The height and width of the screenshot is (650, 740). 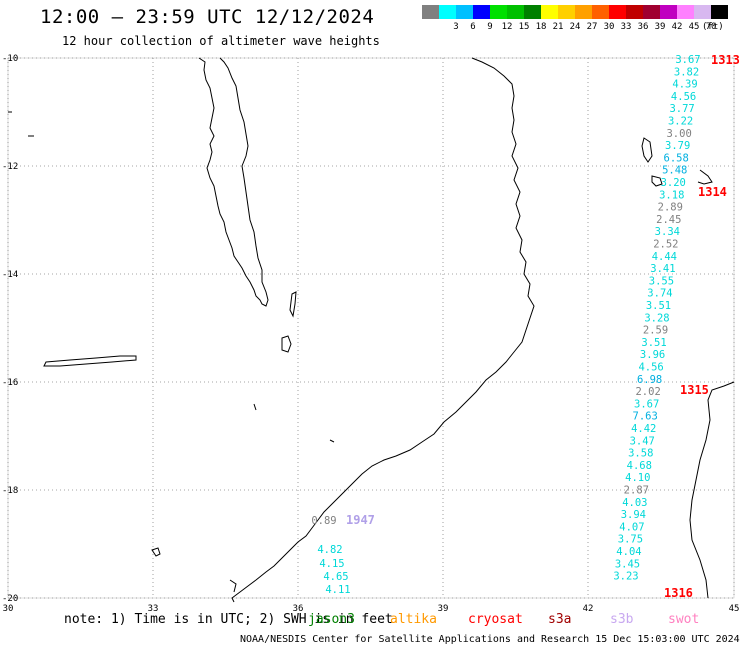 I want to click on wave-height-value: 4.68, so click(x=639, y=466).